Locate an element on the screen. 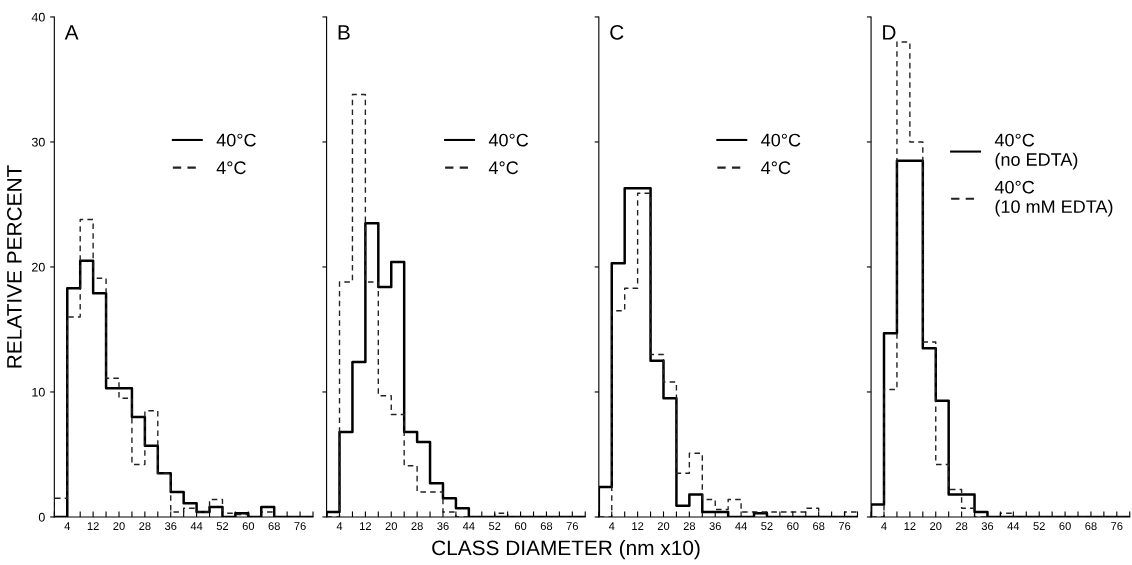 This screenshot has height=565, width=1132. chart-title: D is located at coordinates (889, 32).